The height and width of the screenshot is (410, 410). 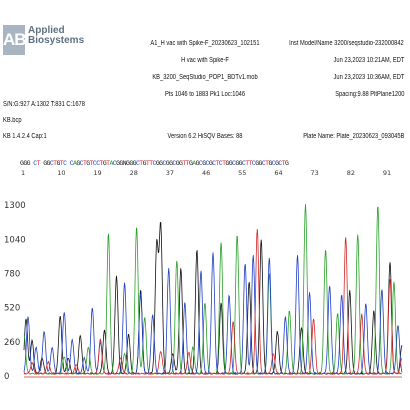 I want to click on y-tick-label: 1040, so click(x=15, y=240).